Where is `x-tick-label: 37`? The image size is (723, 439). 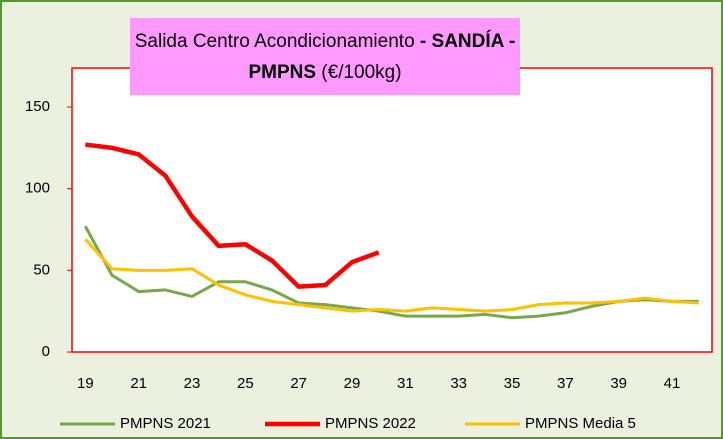
x-tick-label: 37 is located at coordinates (565, 383).